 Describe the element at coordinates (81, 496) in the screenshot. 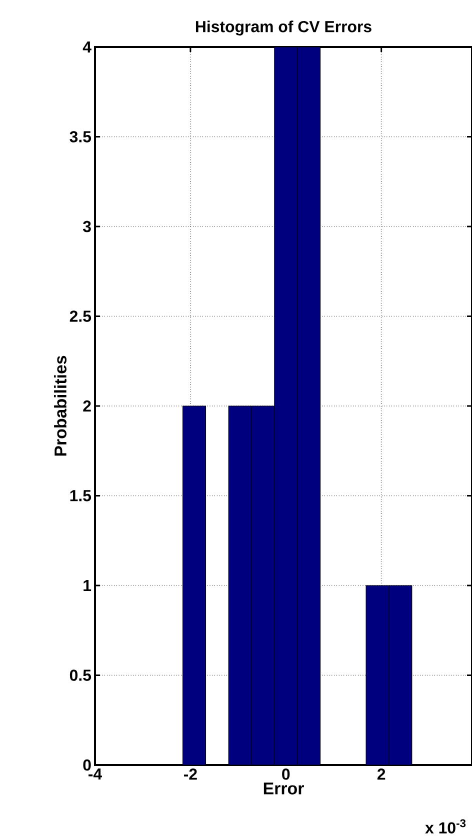

I see `y-tick-label: 1.5` at that location.